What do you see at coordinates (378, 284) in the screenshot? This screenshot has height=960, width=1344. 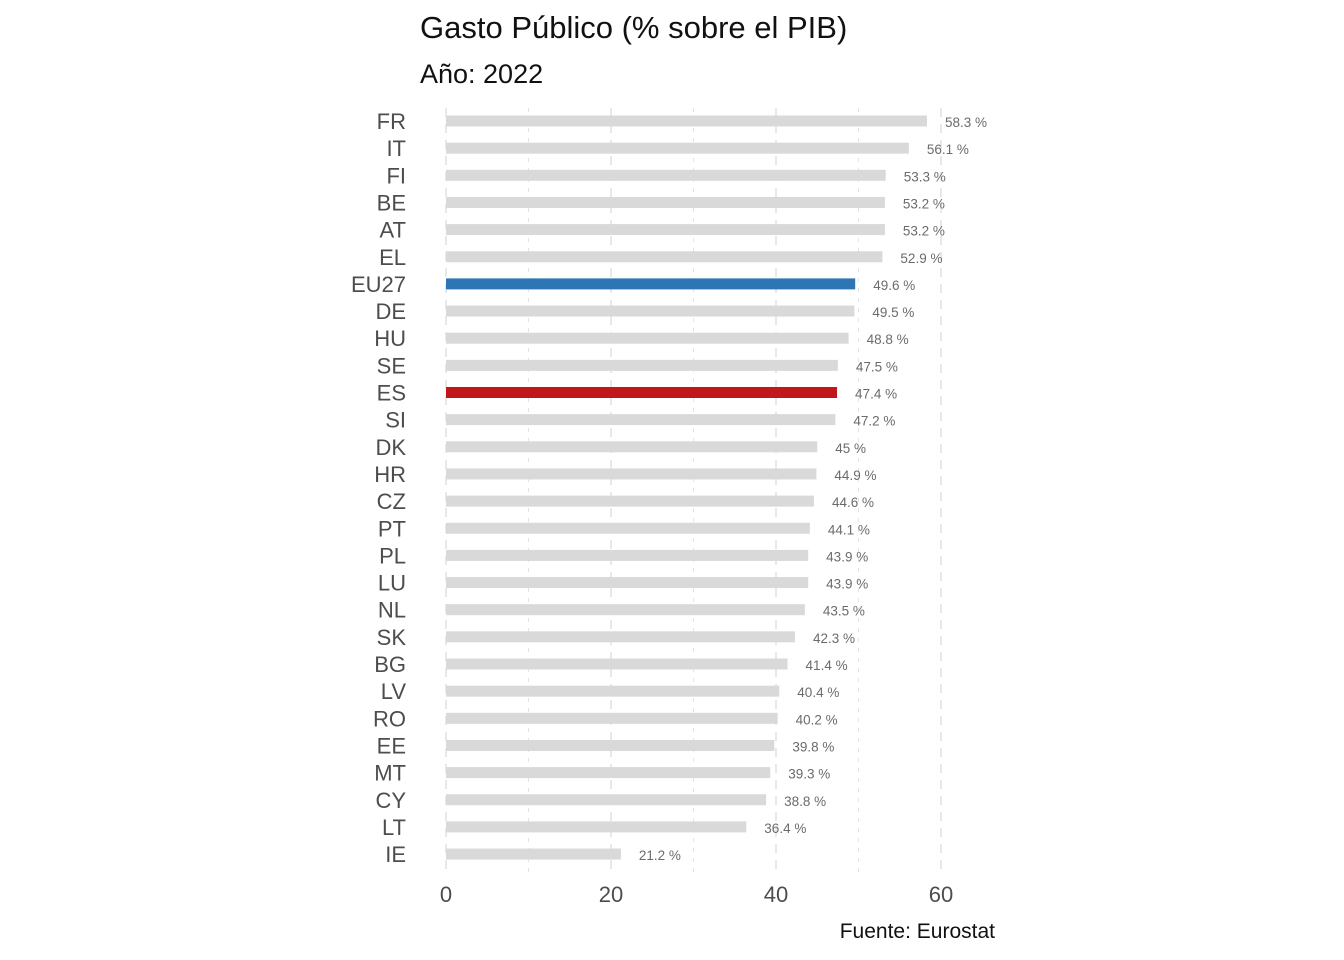 I see `category-label-eu27: EU27` at bounding box center [378, 284].